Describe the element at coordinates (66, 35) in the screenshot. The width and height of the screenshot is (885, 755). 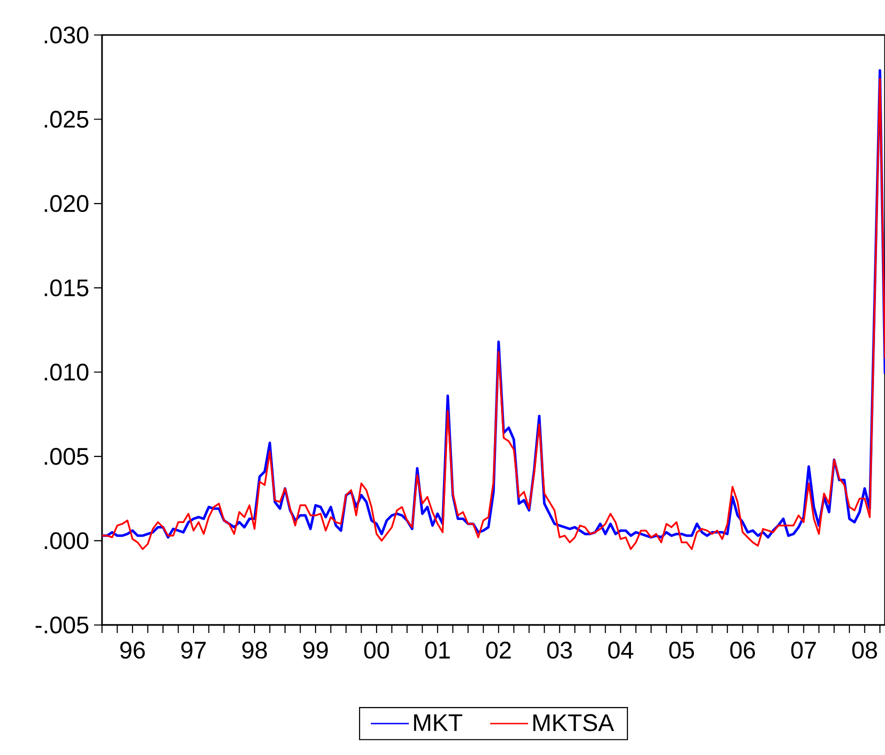
I see `y-tick-label: .030` at that location.